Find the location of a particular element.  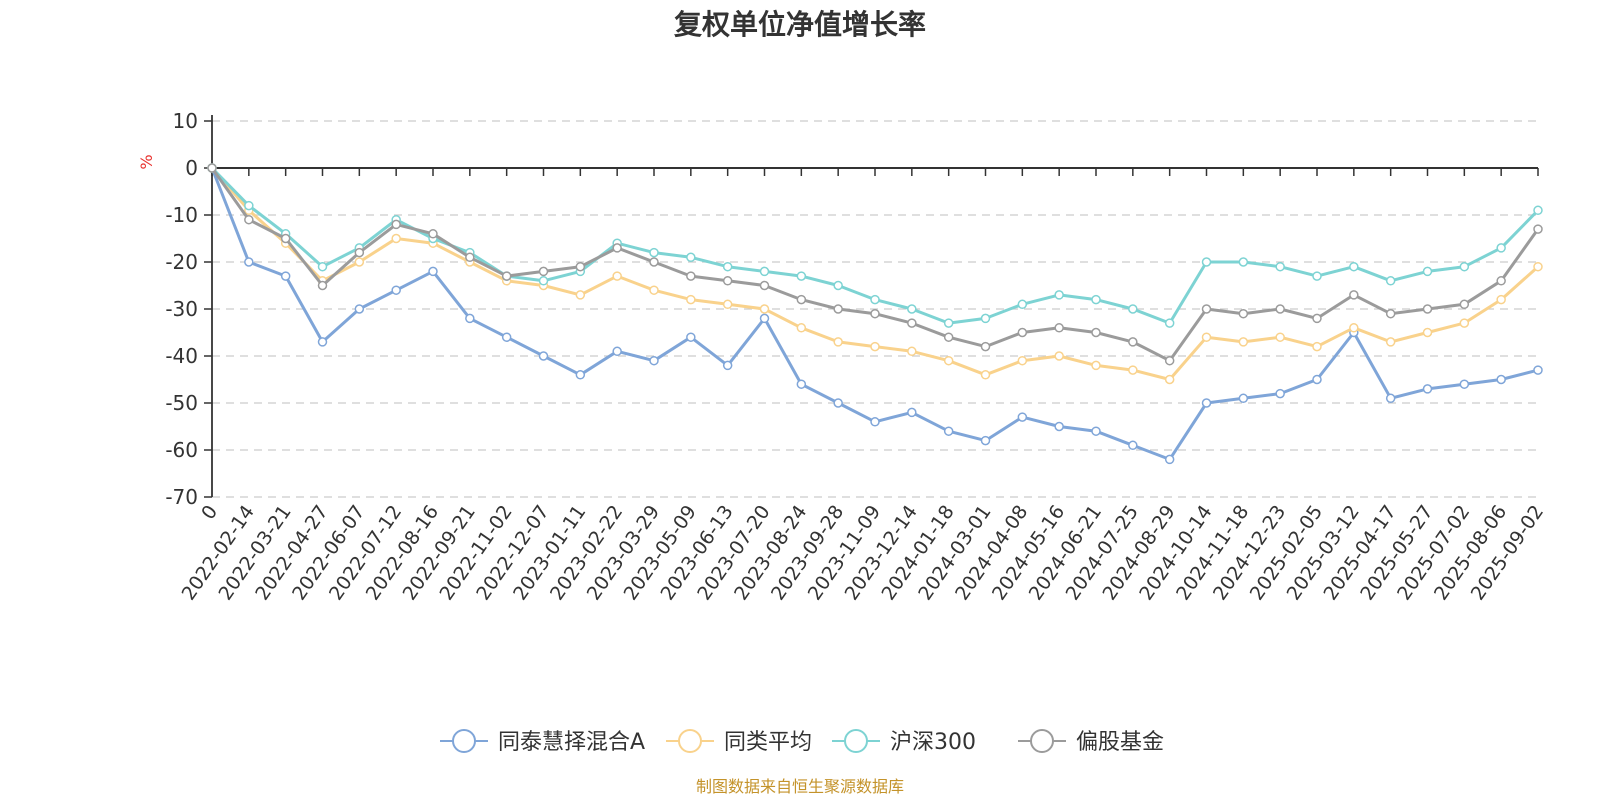

y-tick-label: -70 is located at coordinates (181, 497).